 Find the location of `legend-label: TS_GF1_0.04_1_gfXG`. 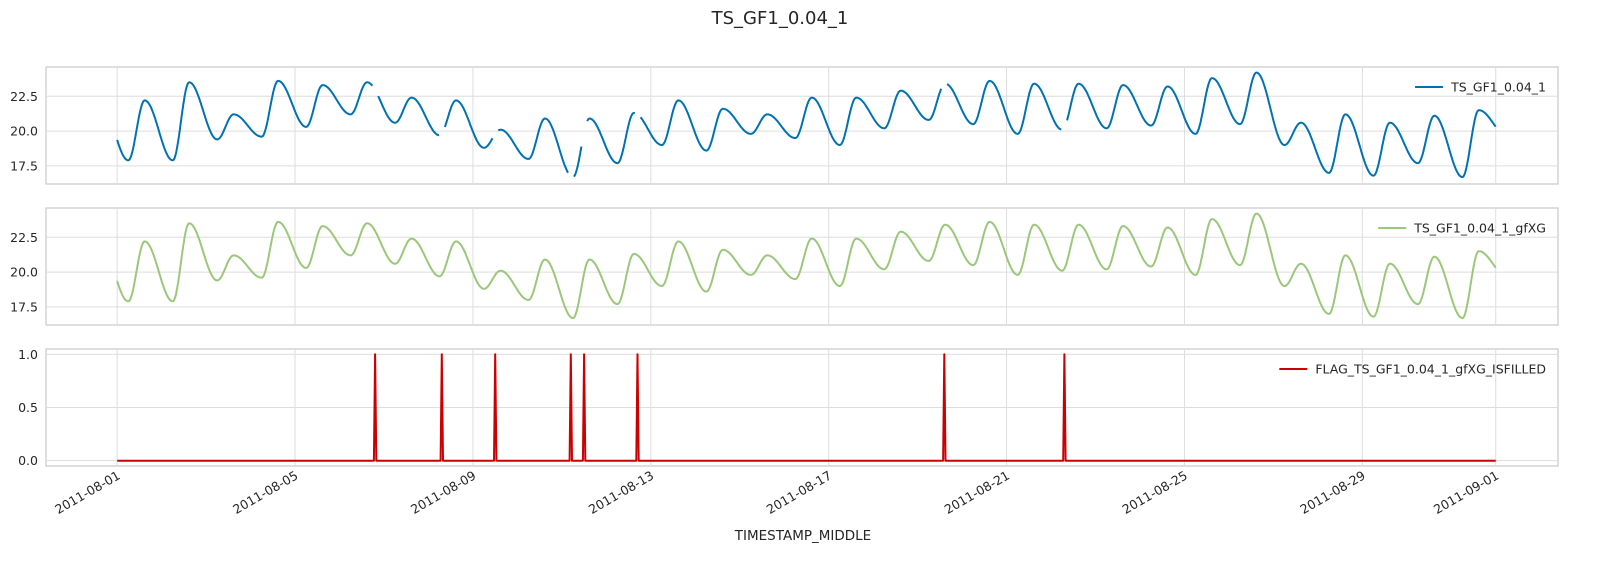

legend-label: TS_GF1_0.04_1_gfXG is located at coordinates (1479, 228).